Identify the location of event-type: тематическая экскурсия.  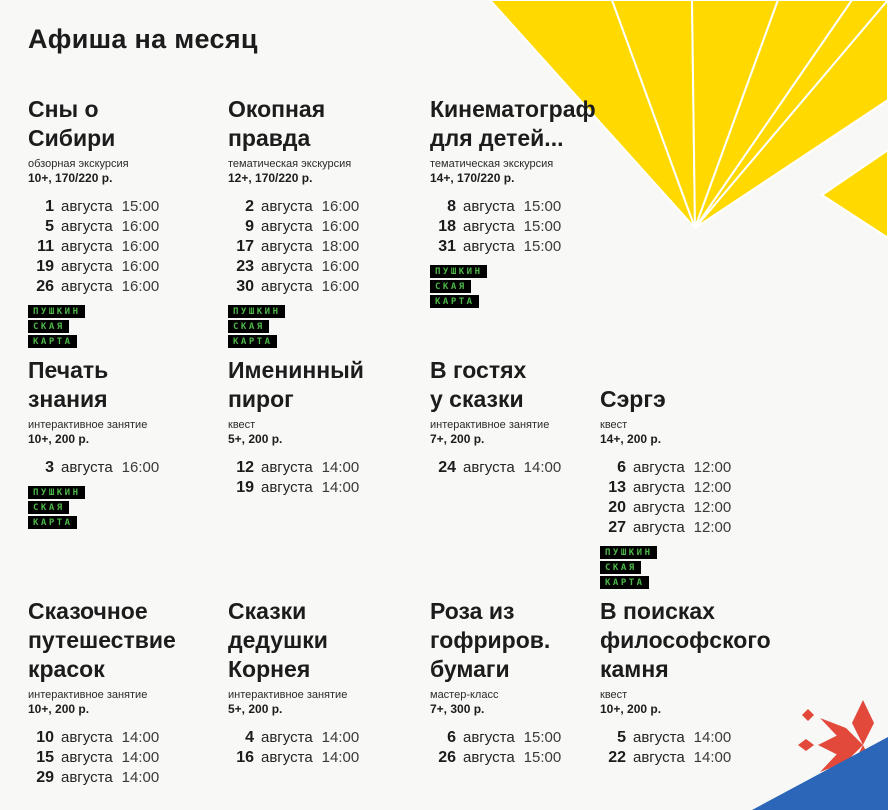
(492, 164).